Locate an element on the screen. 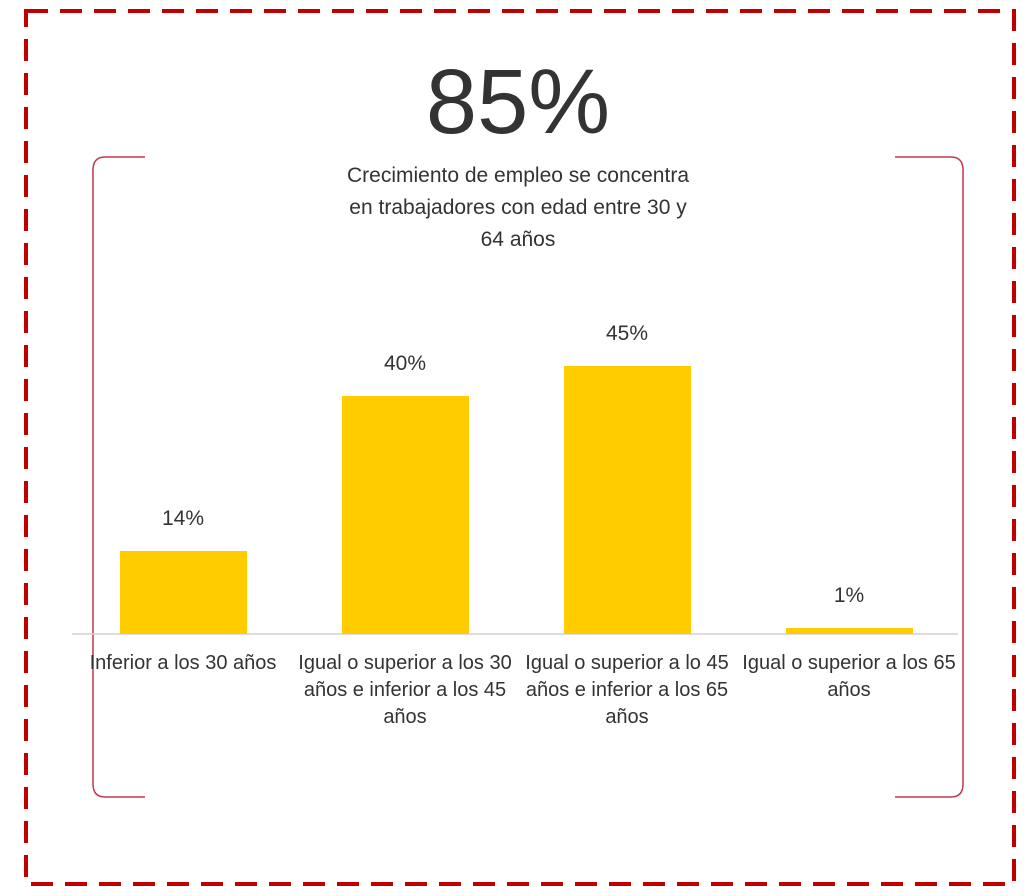  value-label: 40% is located at coordinates (405, 363).